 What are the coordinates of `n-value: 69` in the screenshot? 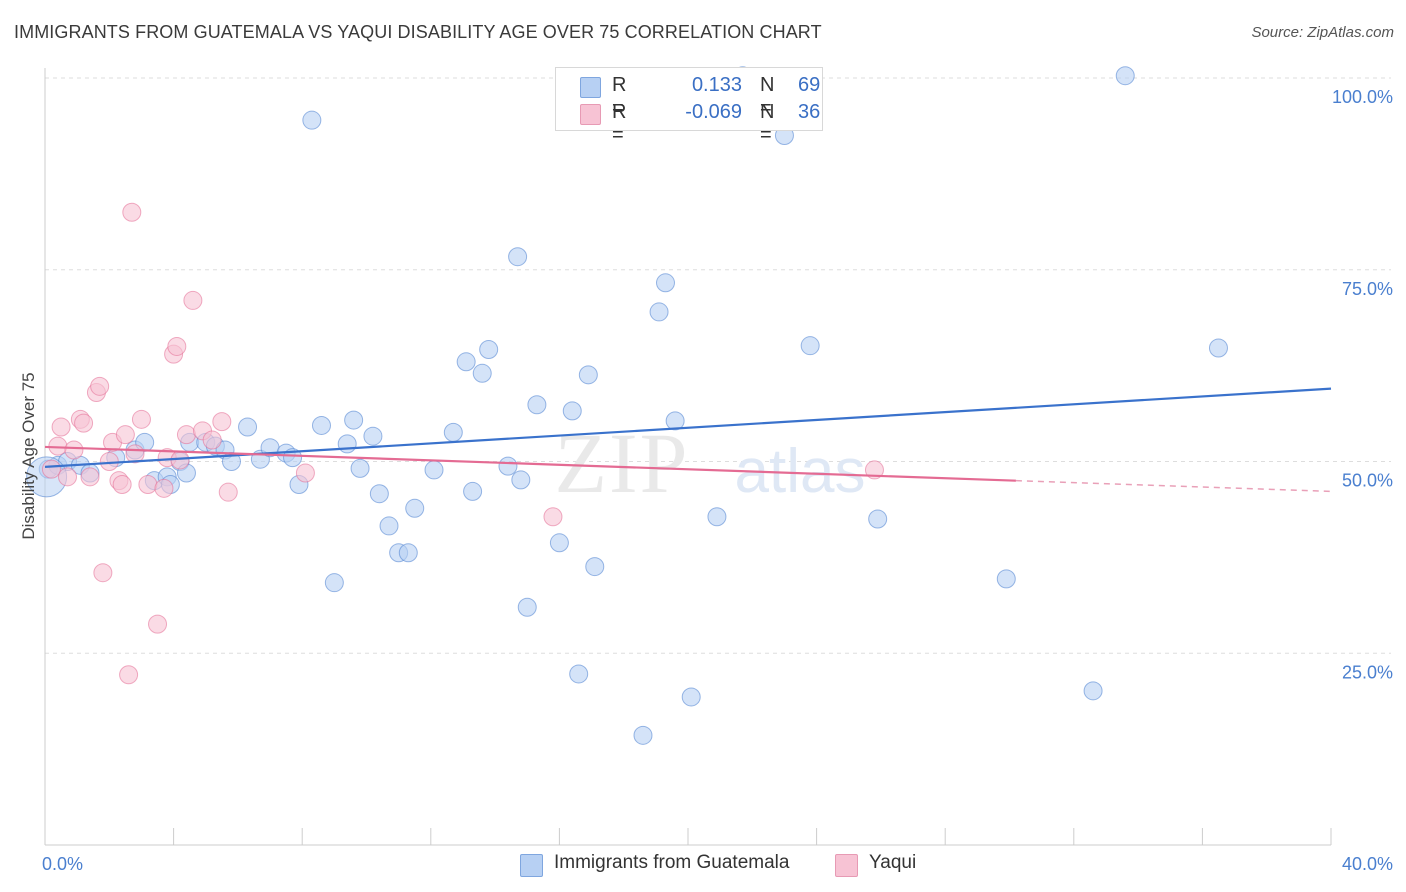 It's located at (809, 85).